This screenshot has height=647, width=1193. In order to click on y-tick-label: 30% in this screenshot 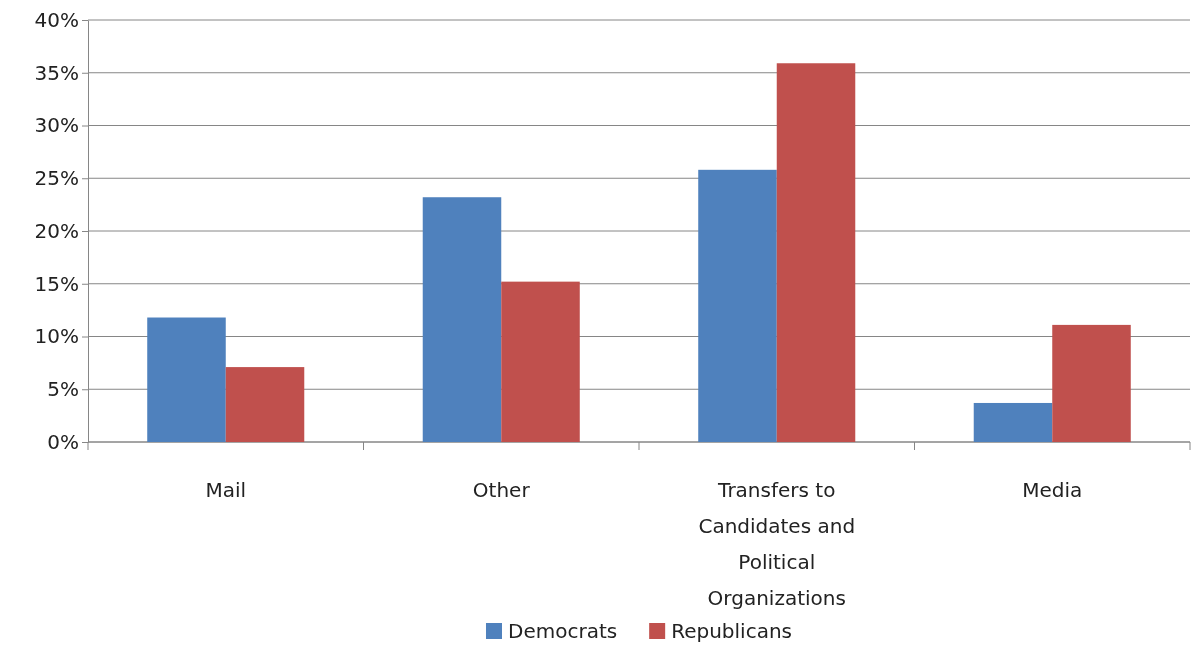, I will do `click(56, 125)`.